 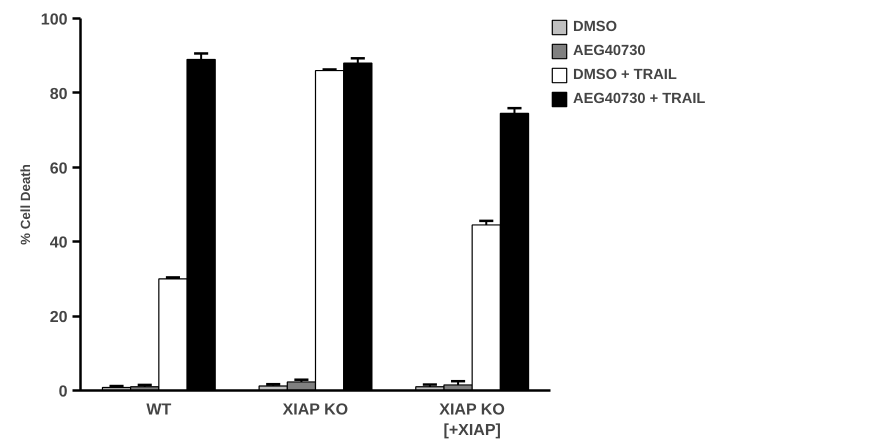 I want to click on x-tick-label: WT, so click(x=159, y=410).